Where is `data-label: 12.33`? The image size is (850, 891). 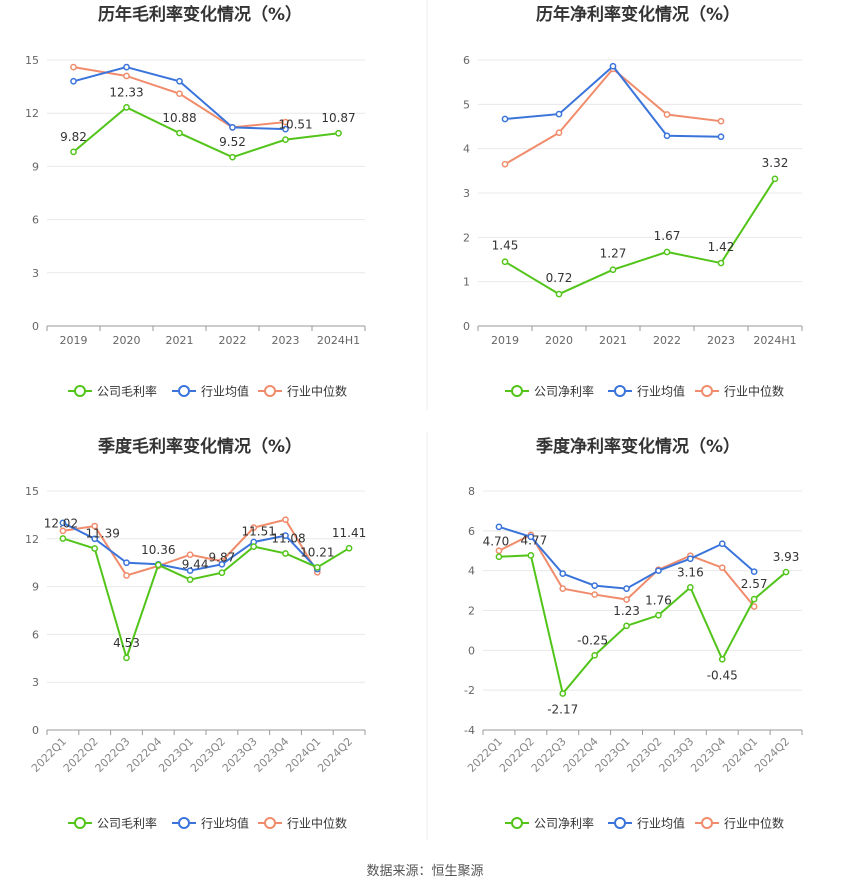
data-label: 12.33 is located at coordinates (126, 92).